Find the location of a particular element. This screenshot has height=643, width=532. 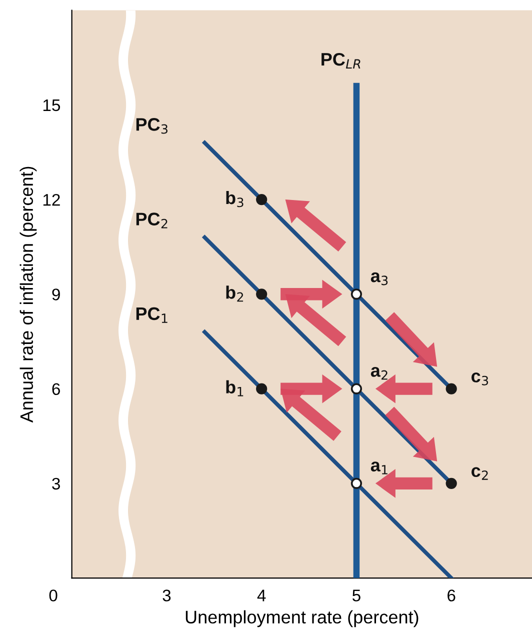

y-tick-label: 6 is located at coordinates (56, 389).